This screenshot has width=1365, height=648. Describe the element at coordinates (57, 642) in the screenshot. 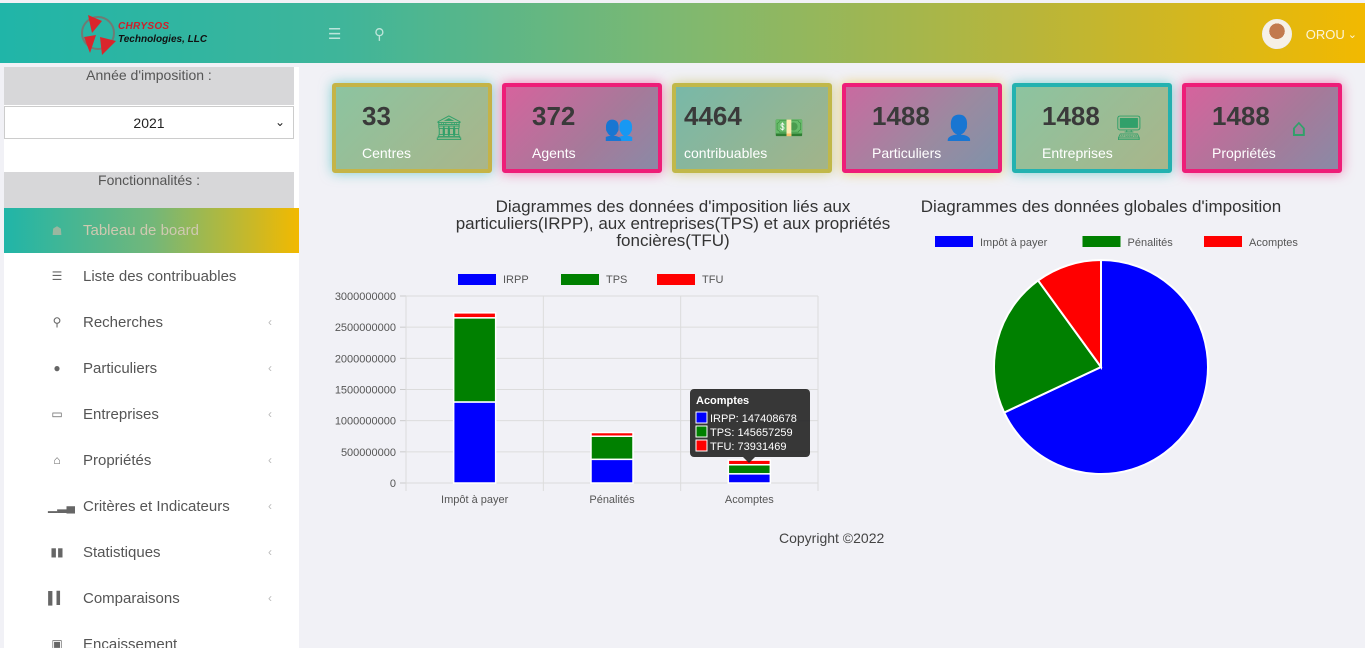

I see `money-icon: ▣` at that location.